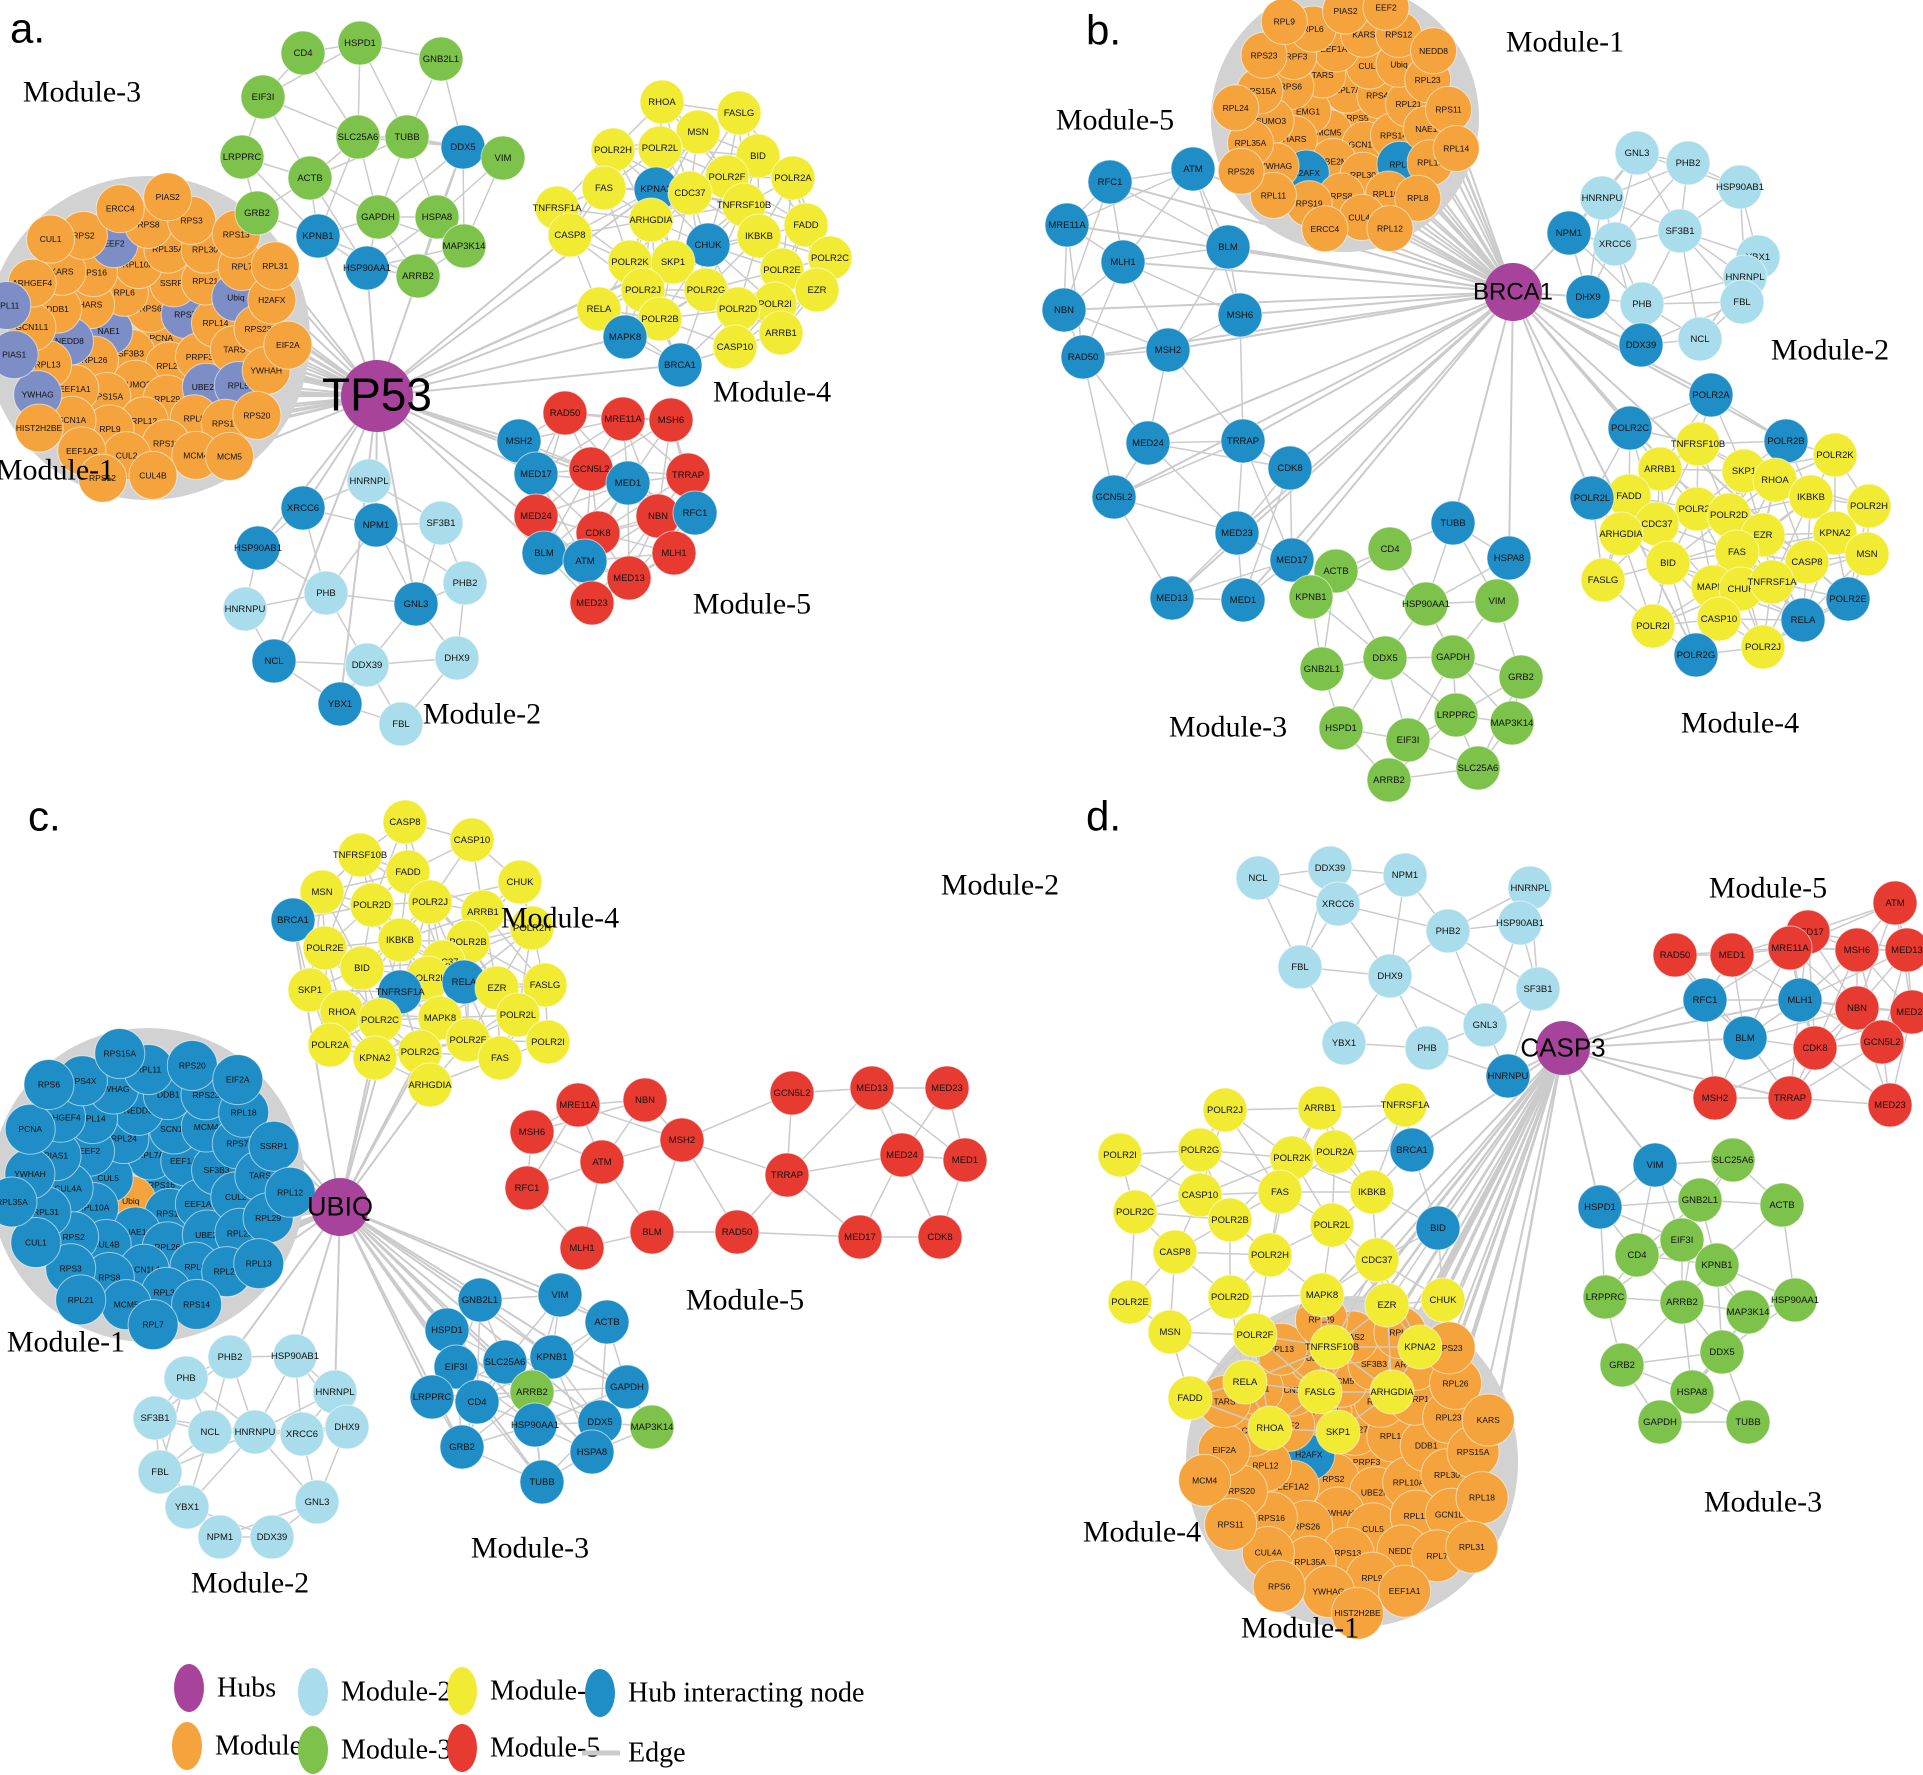 Image resolution: width=1923 pixels, height=1775 pixels. I want to click on node-KPNB1: KPNB1, so click(1311, 597).